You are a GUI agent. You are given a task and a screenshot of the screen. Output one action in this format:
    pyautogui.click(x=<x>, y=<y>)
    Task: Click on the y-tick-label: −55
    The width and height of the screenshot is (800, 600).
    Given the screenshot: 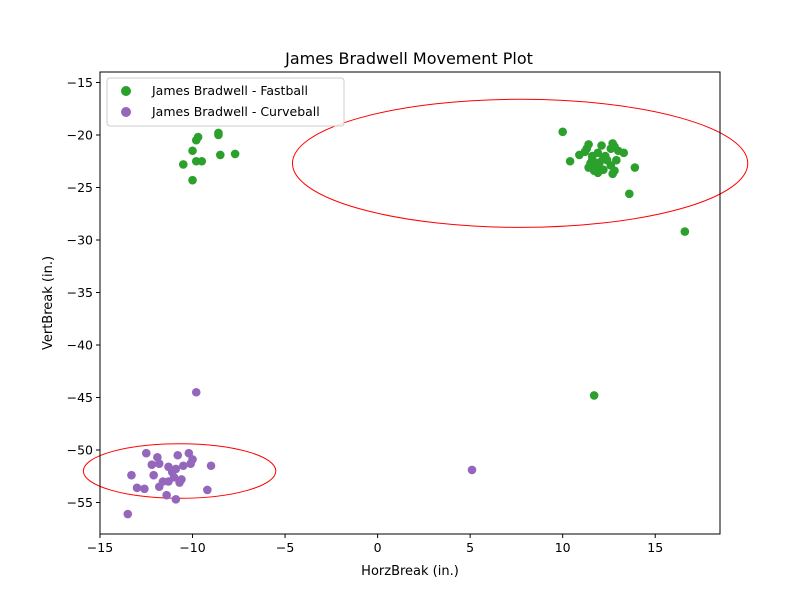 What is the action you would take?
    pyautogui.click(x=80, y=502)
    